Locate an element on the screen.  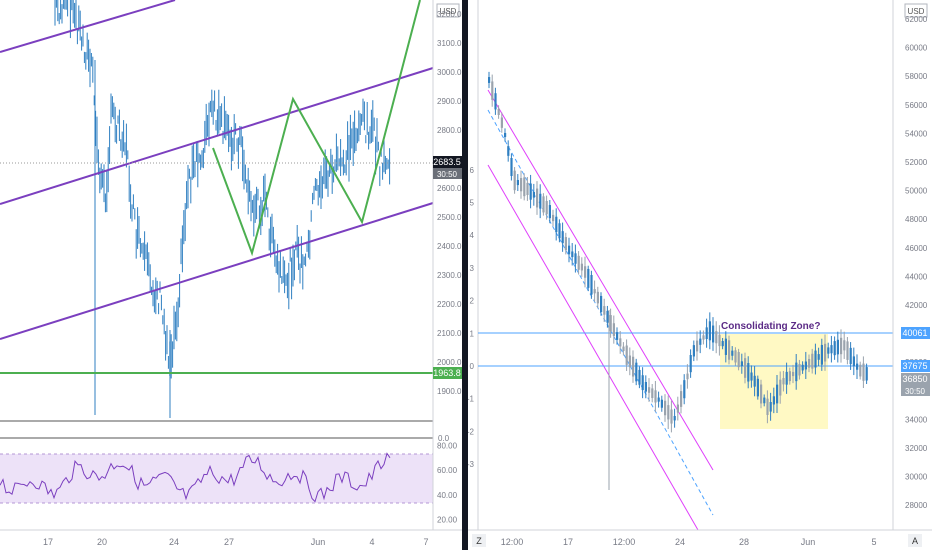
price-tick-label: 2900.0 is located at coordinates (449, 101).